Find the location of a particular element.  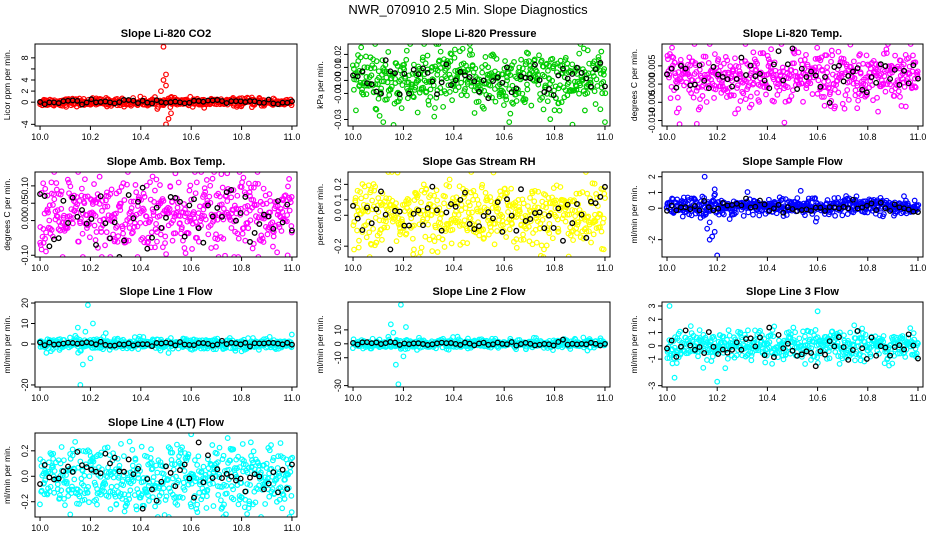

panel-title: Slope Li-820 Pressure is located at coordinates (479, 34).